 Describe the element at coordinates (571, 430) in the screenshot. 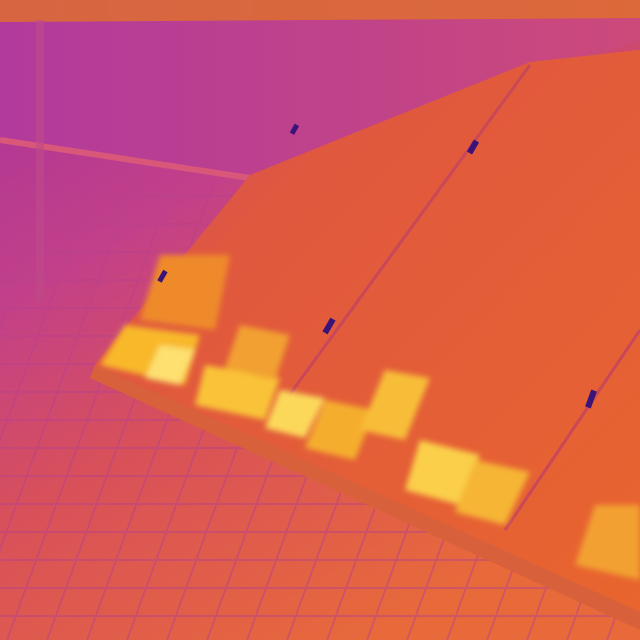

I see `panel-seam` at that location.